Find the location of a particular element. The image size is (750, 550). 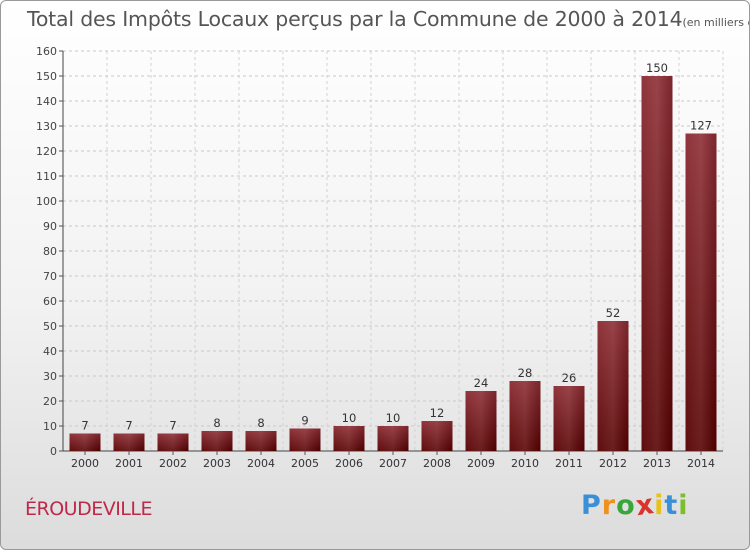

y-tick-label: 30 is located at coordinates (50, 376).